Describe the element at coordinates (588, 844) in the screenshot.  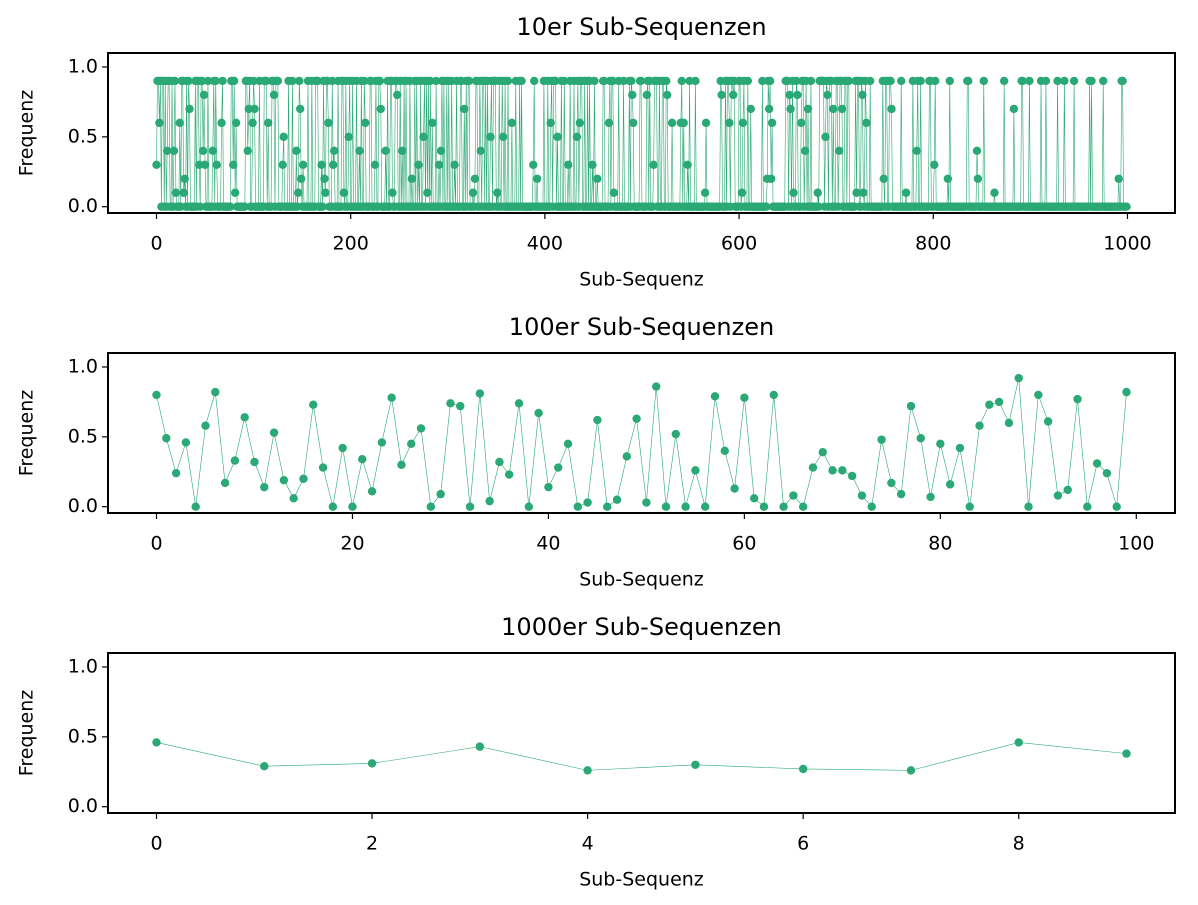
I see `x-tick-label: 4` at that location.